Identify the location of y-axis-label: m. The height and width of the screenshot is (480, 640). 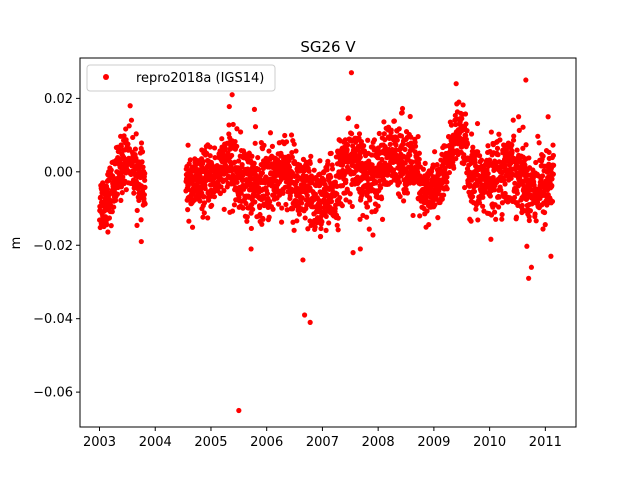
(16, 243).